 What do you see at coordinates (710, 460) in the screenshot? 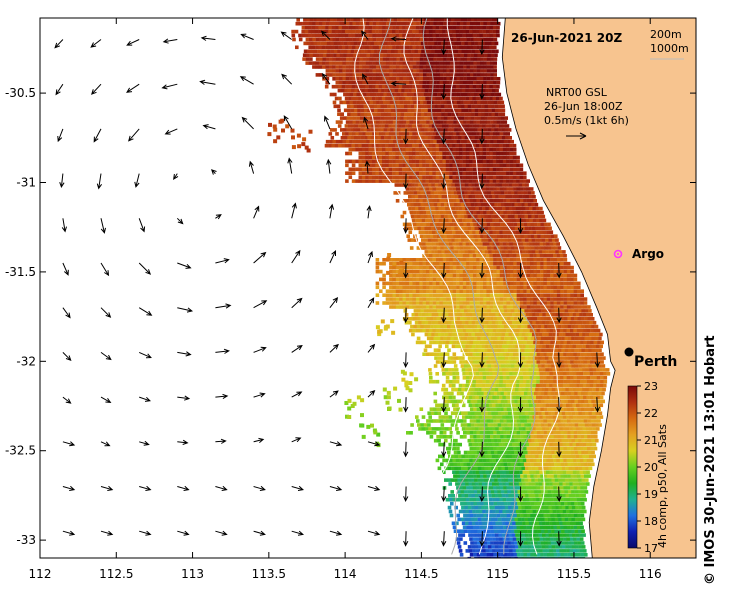
I see `credit-text: © IMOS 30-Jun-2021 13:01 Hobart` at bounding box center [710, 460].